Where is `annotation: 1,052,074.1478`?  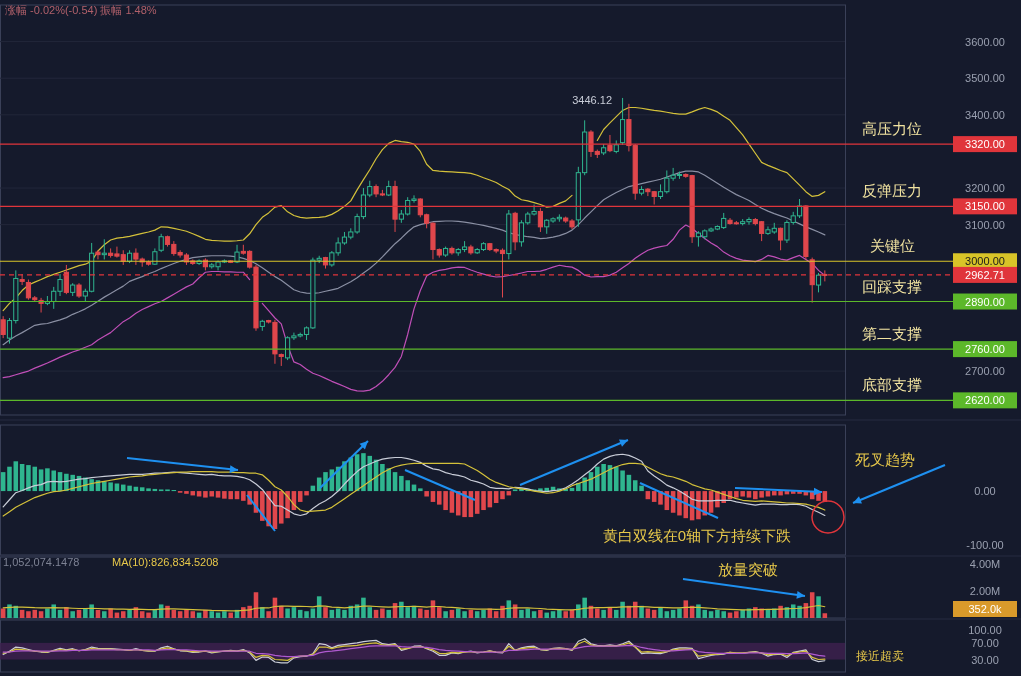
annotation: 1,052,074.1478 is located at coordinates (41, 562).